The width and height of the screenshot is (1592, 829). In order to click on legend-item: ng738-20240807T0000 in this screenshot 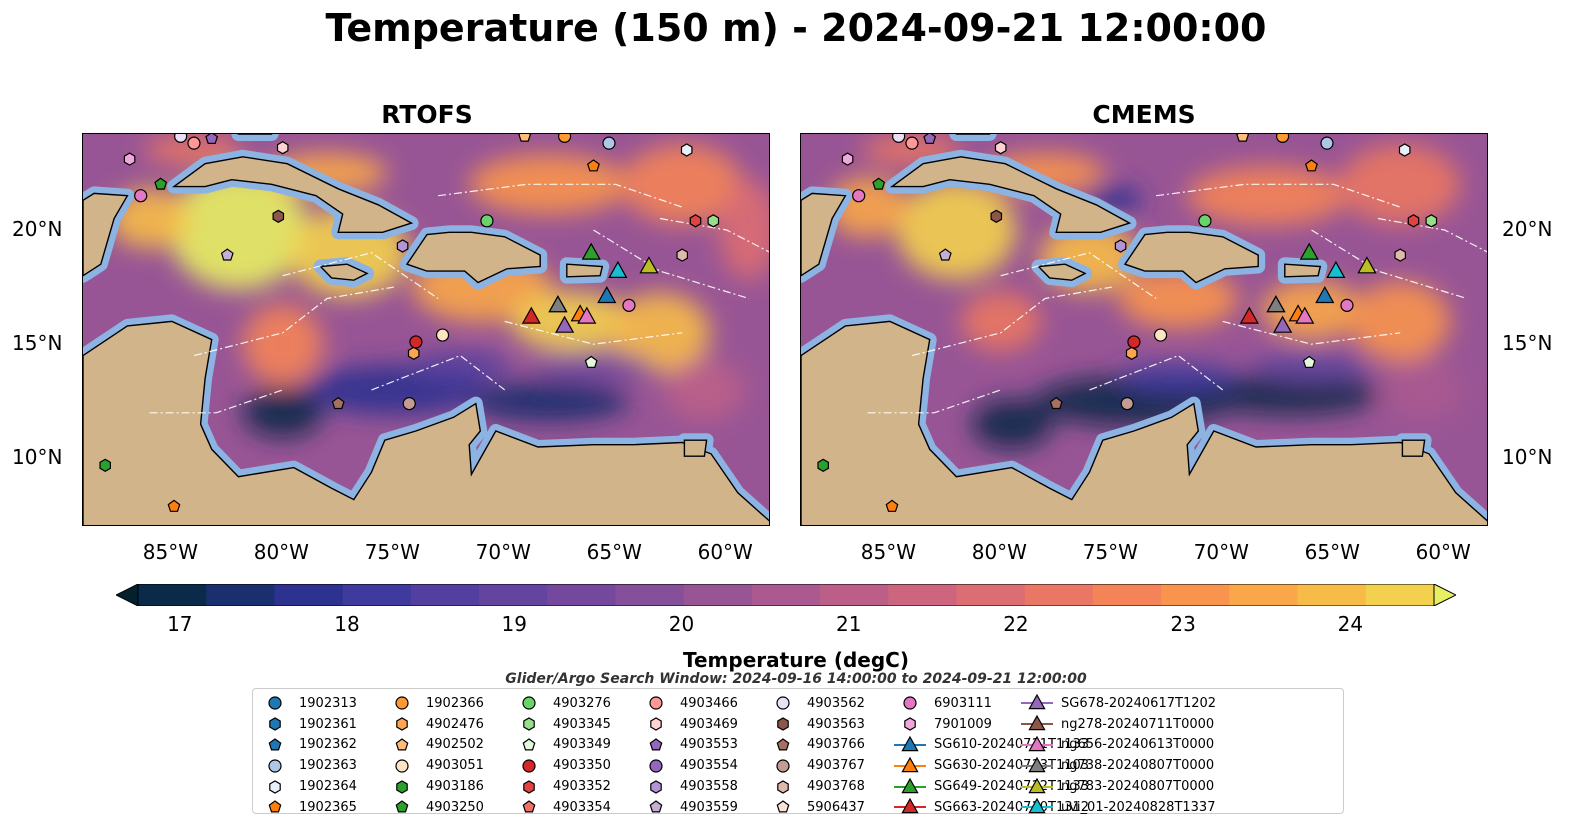, I will do `click(1117, 765)`.